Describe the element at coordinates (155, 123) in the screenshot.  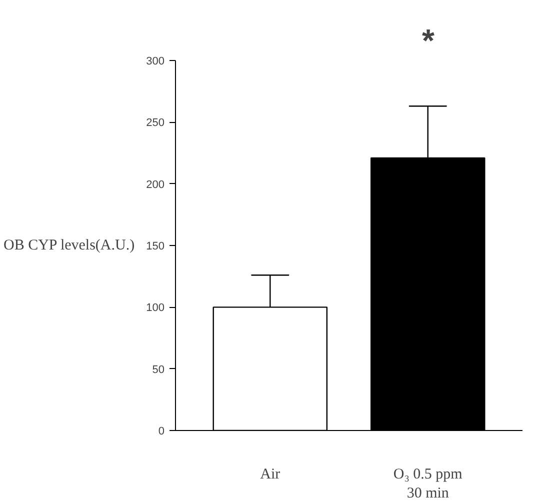
I see `y-tick-label: 250` at that location.